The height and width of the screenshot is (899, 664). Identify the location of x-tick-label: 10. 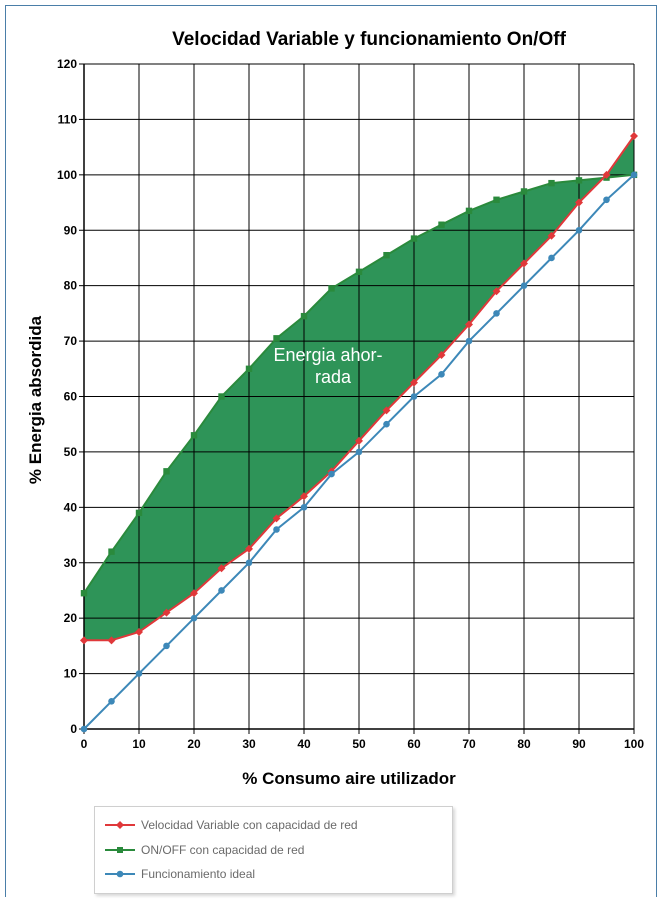
(139, 744).